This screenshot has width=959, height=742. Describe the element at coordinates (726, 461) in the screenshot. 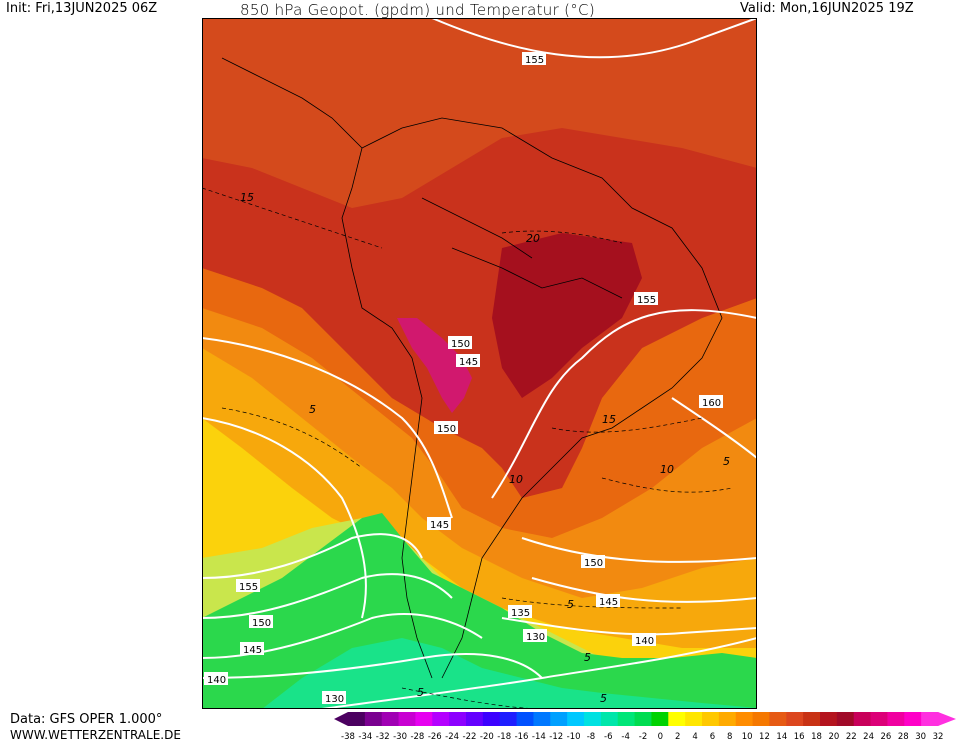

I see `isotherm-label-5-b: 5` at that location.